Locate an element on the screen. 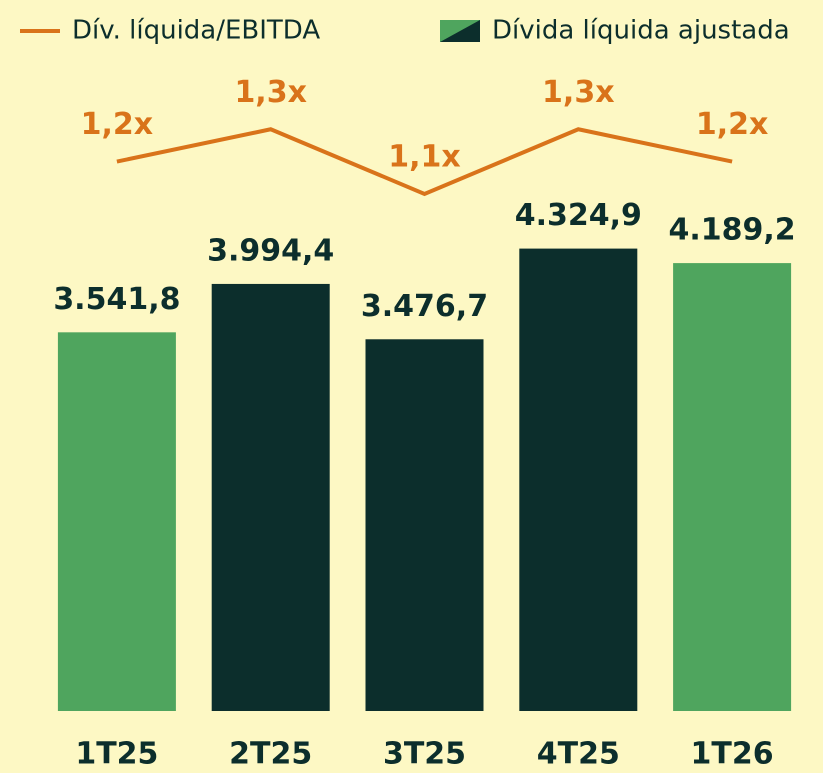  bar-value-label: 4.189,2 is located at coordinates (732, 230).